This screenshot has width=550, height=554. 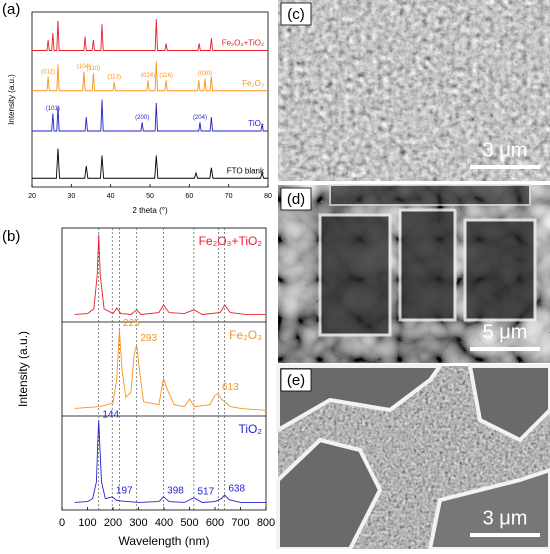 What do you see at coordinates (164, 541) in the screenshot?
I see `x-axis-label: Wavelength (nm)` at bounding box center [164, 541].